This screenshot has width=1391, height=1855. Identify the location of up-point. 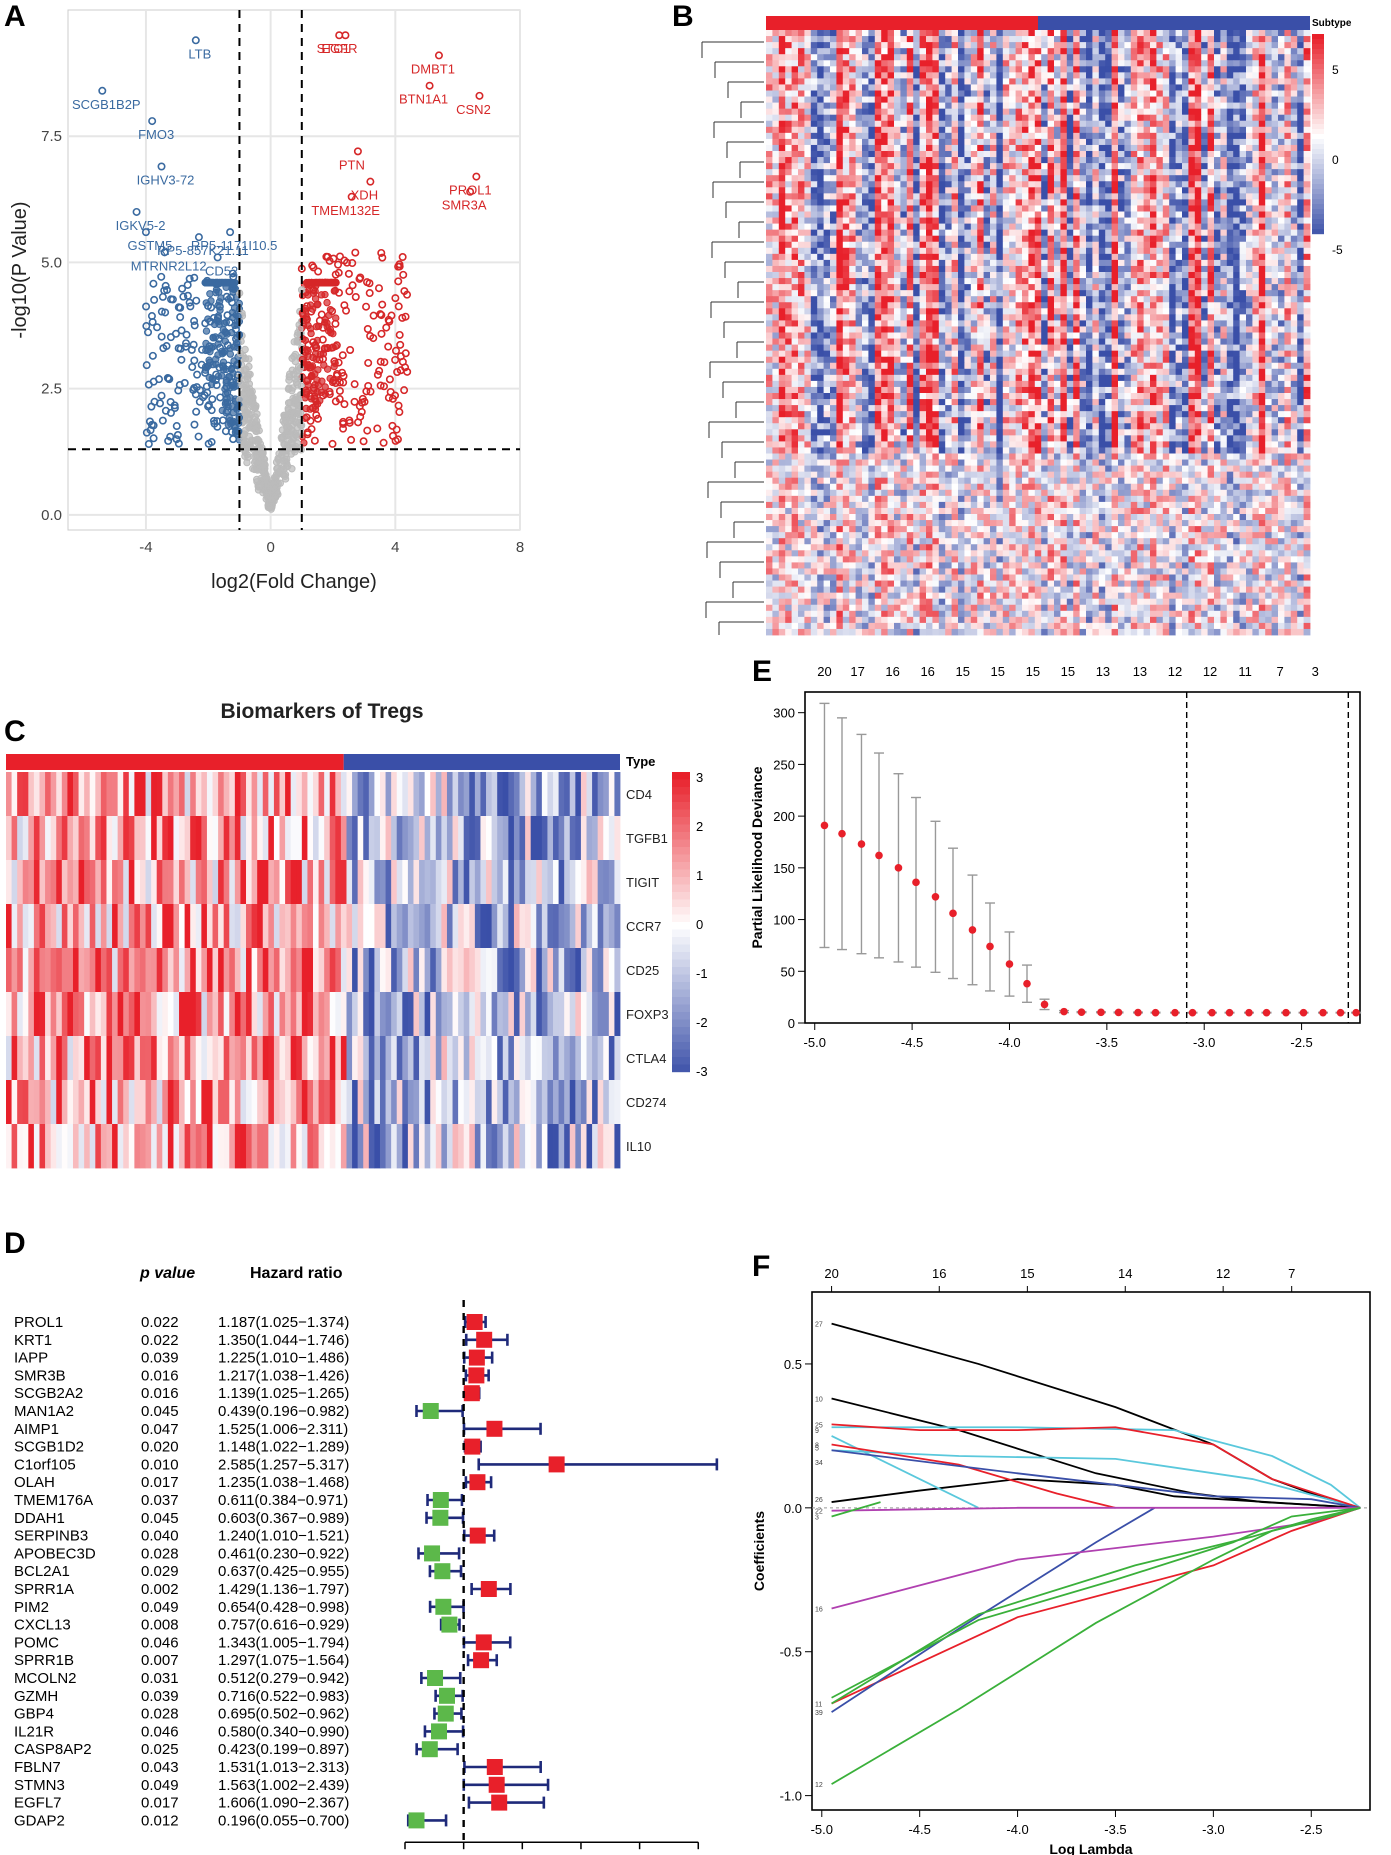
(366, 306).